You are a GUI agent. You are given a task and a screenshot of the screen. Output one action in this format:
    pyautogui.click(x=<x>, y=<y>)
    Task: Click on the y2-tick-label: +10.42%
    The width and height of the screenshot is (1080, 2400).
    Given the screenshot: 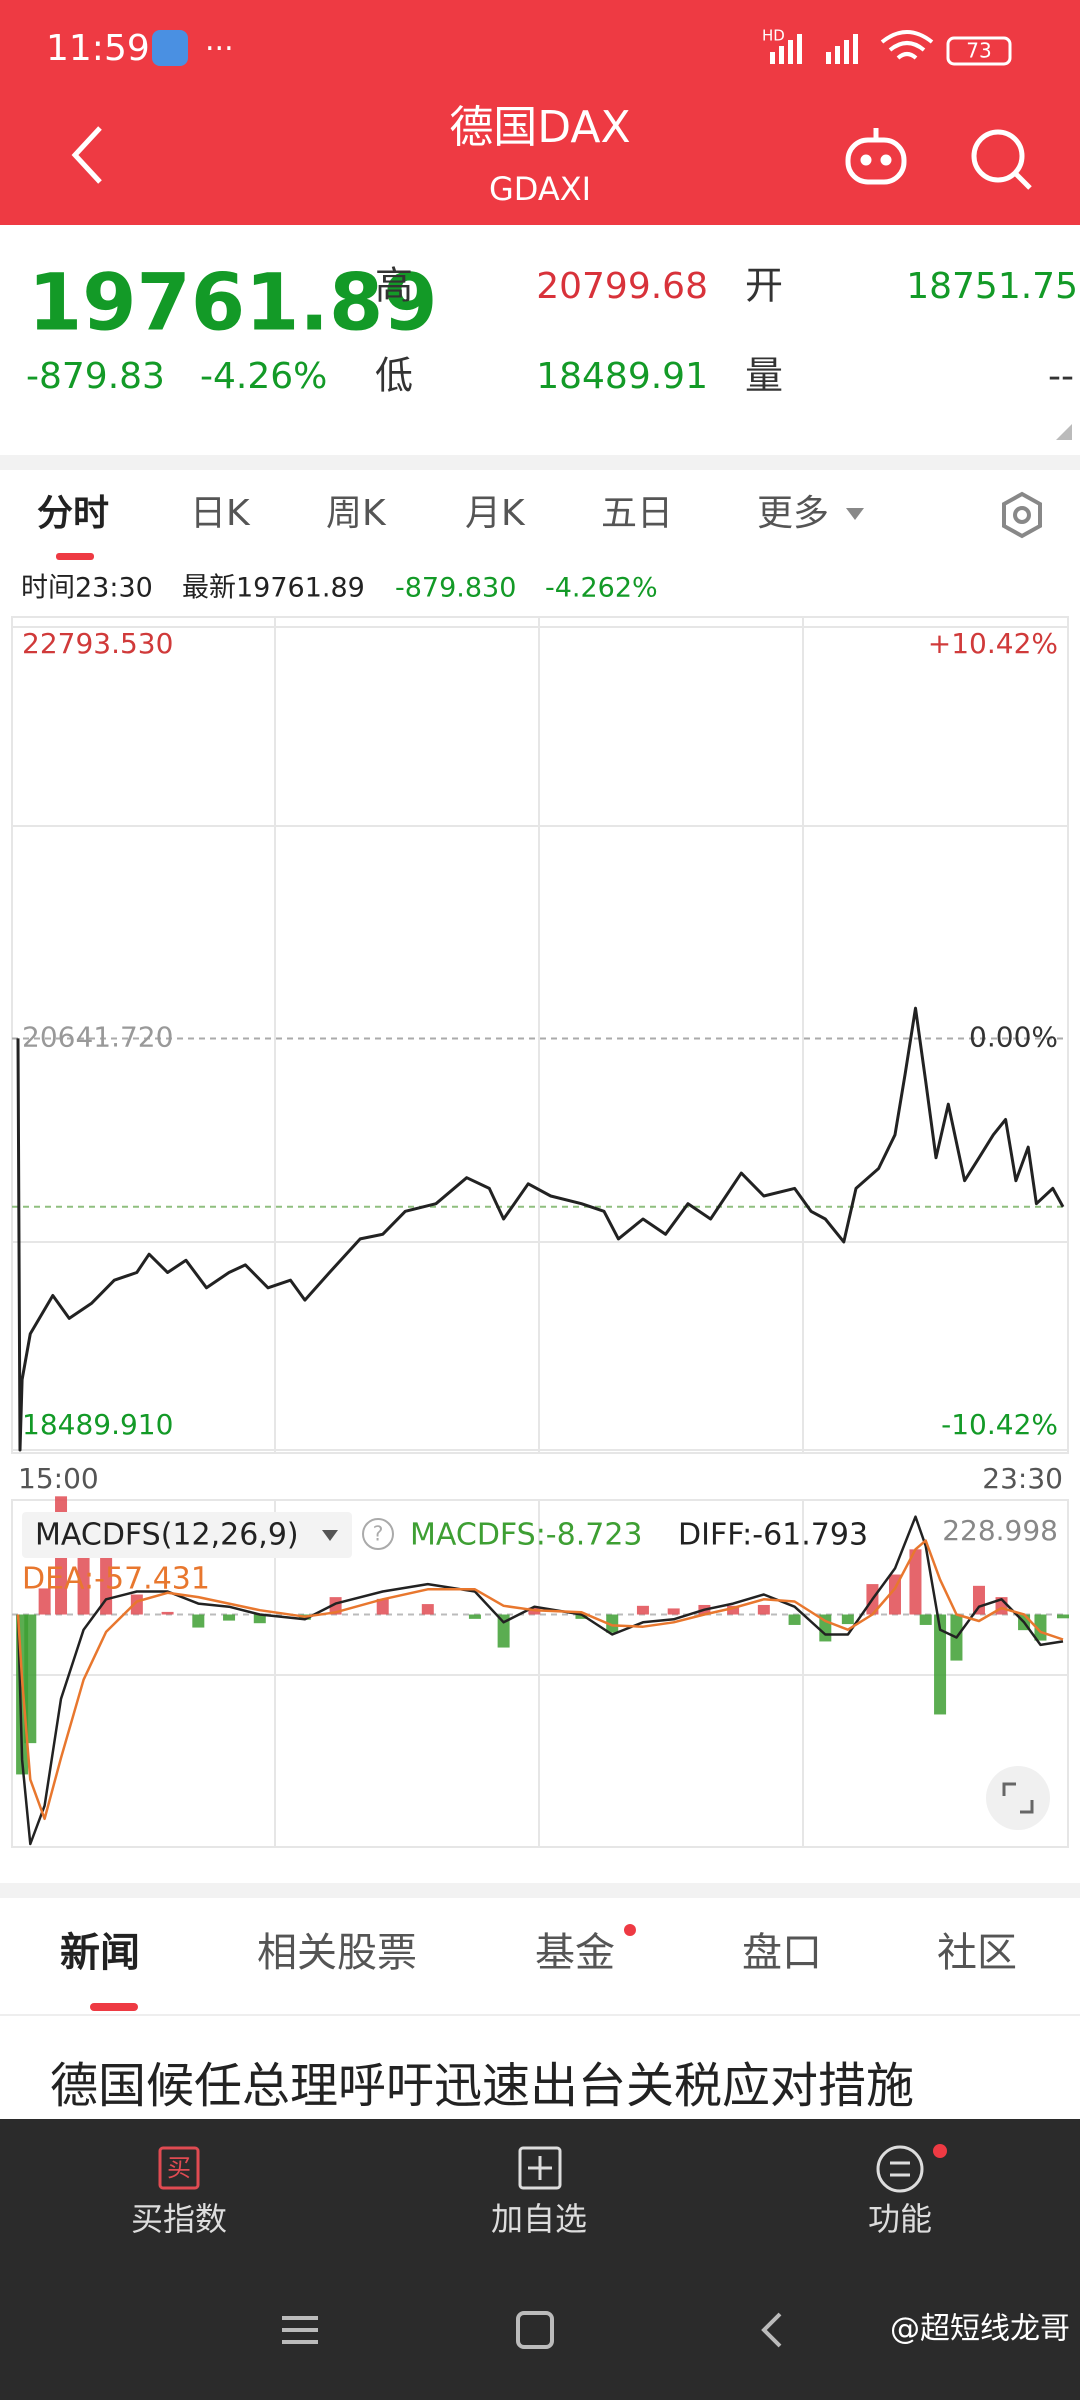 What is the action you would take?
    pyautogui.click(x=993, y=643)
    